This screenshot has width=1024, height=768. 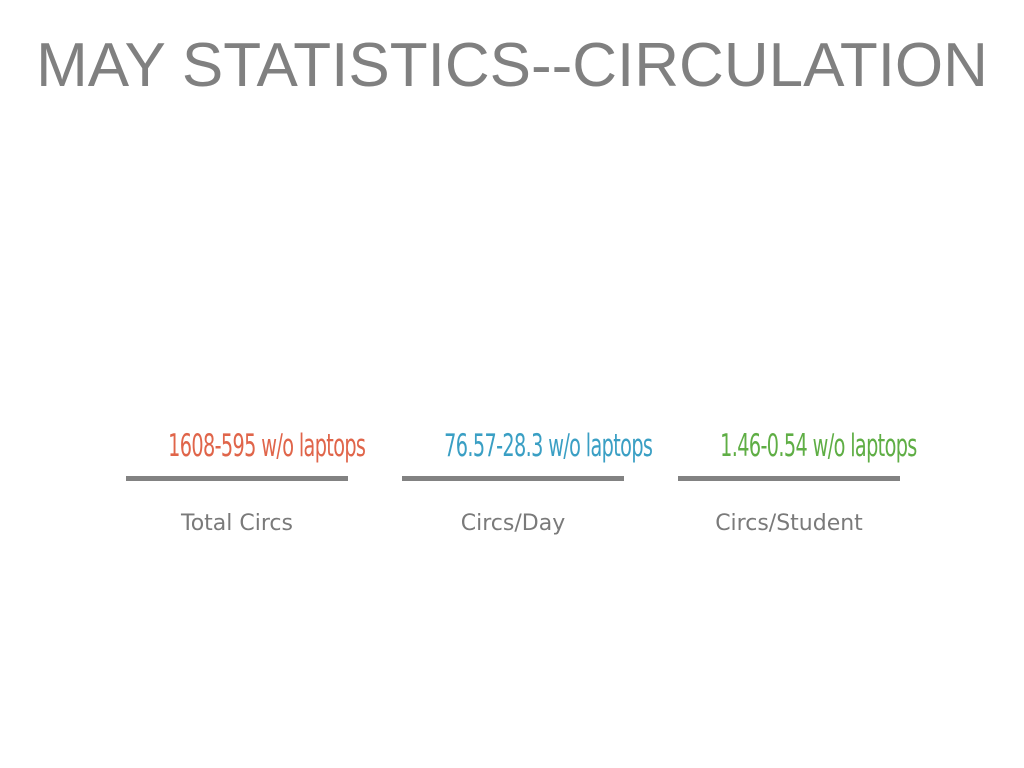 I want to click on stat-value: 1.46-0.54 w/o laptops, so click(x=818, y=446).